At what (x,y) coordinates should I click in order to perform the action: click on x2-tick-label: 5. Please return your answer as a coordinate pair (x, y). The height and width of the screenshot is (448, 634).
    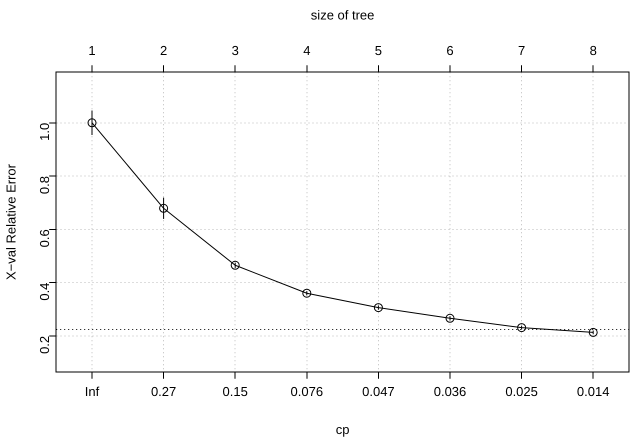
    Looking at the image, I should click on (378, 50).